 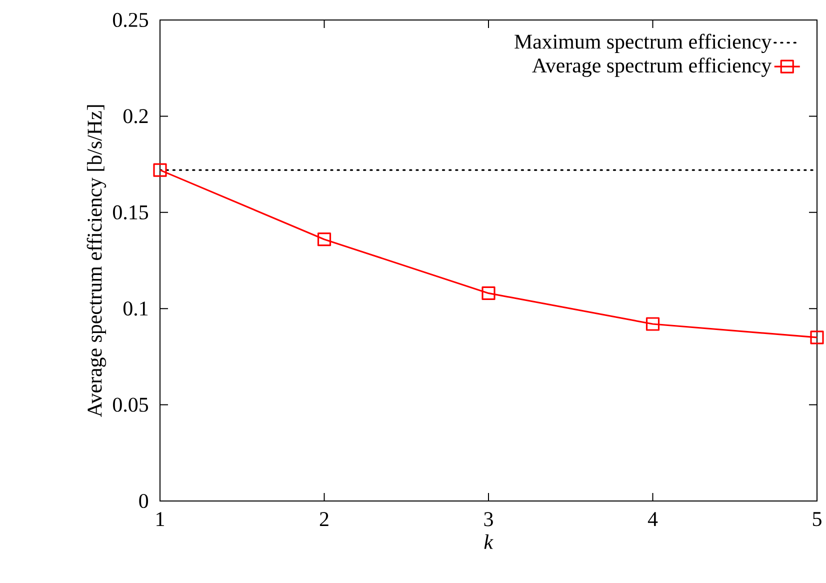 What do you see at coordinates (135, 309) in the screenshot?
I see `y-tick-label: 0.1` at bounding box center [135, 309].